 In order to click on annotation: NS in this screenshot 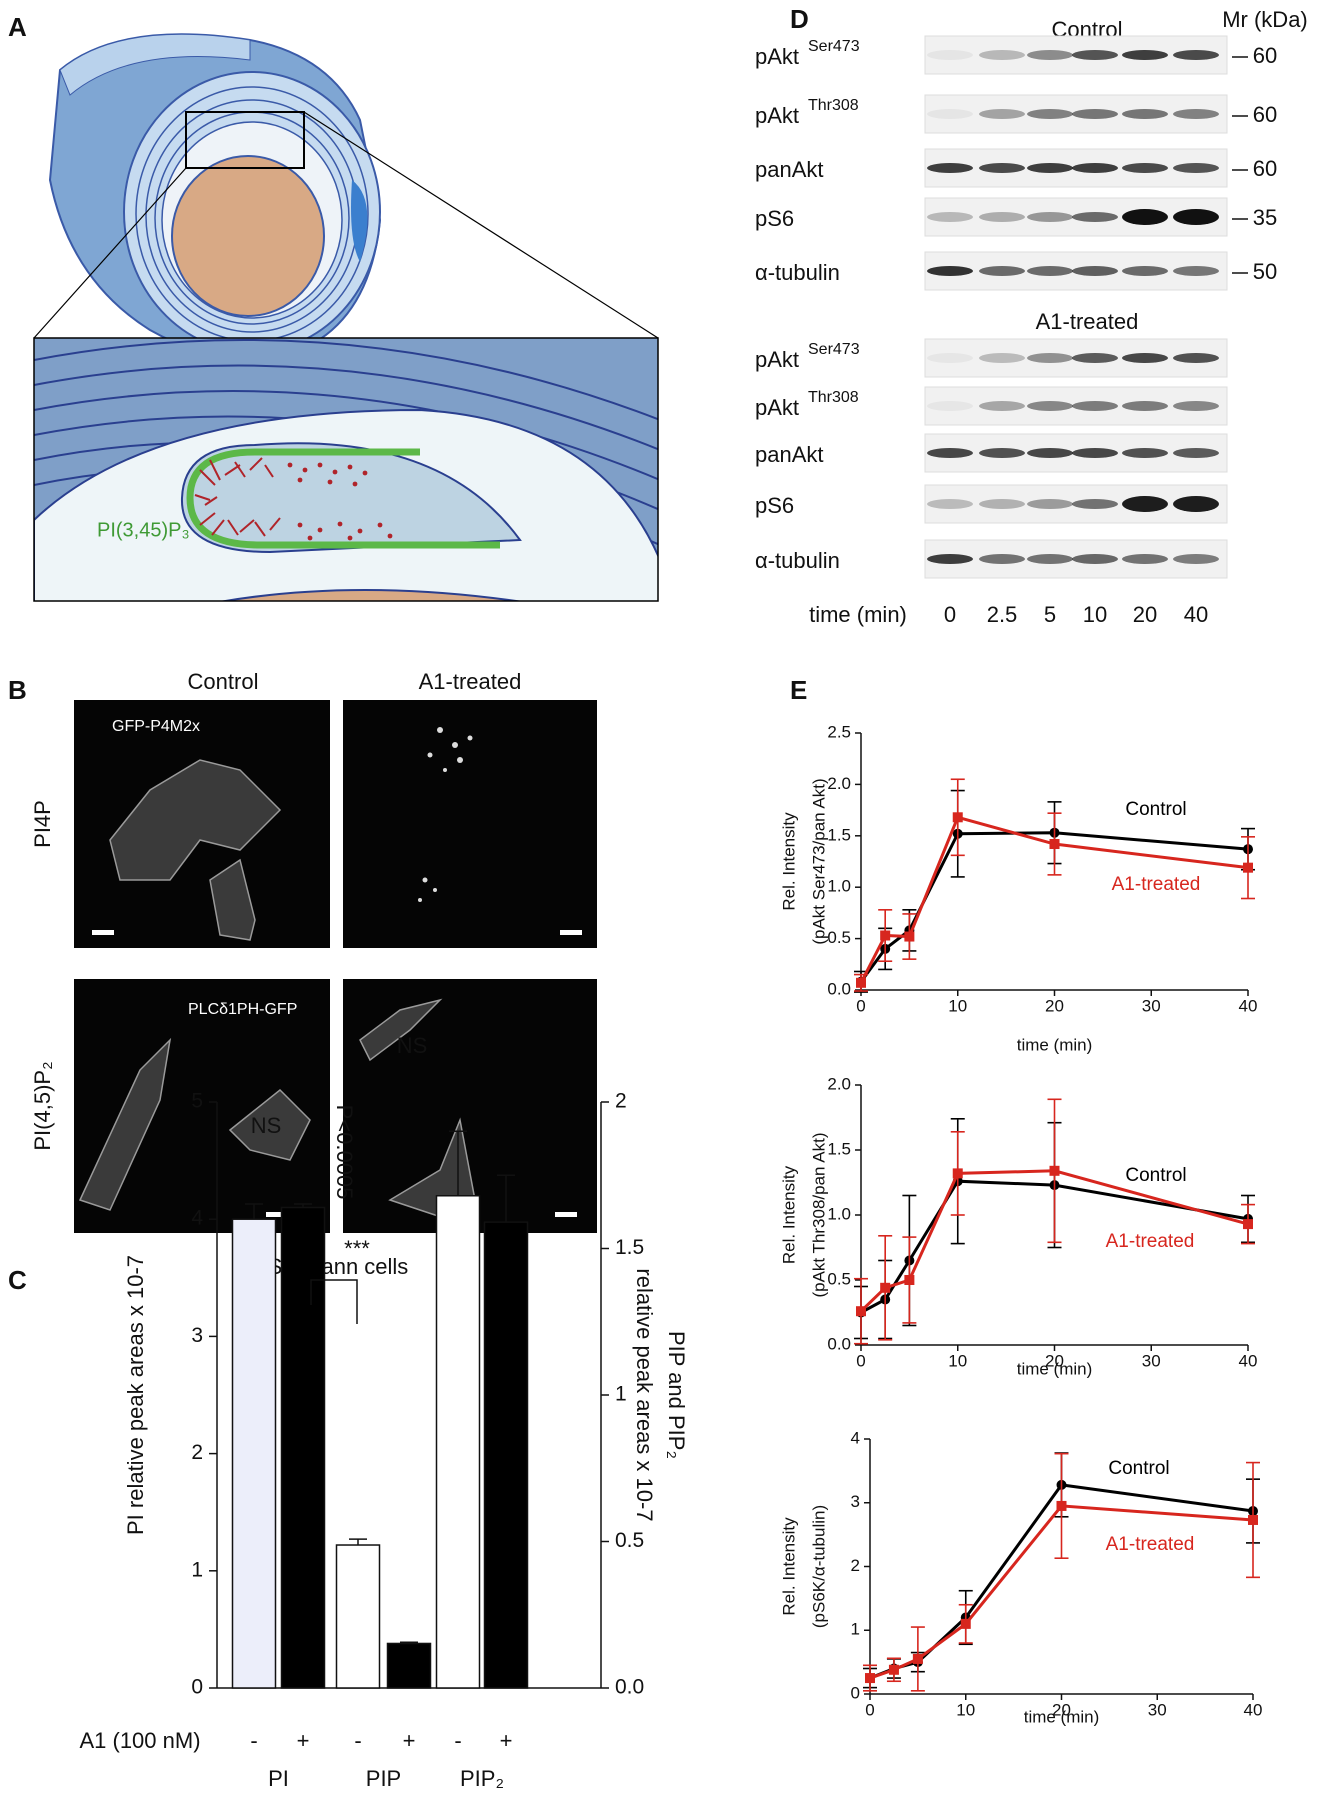, I will do `click(266, 1125)`.